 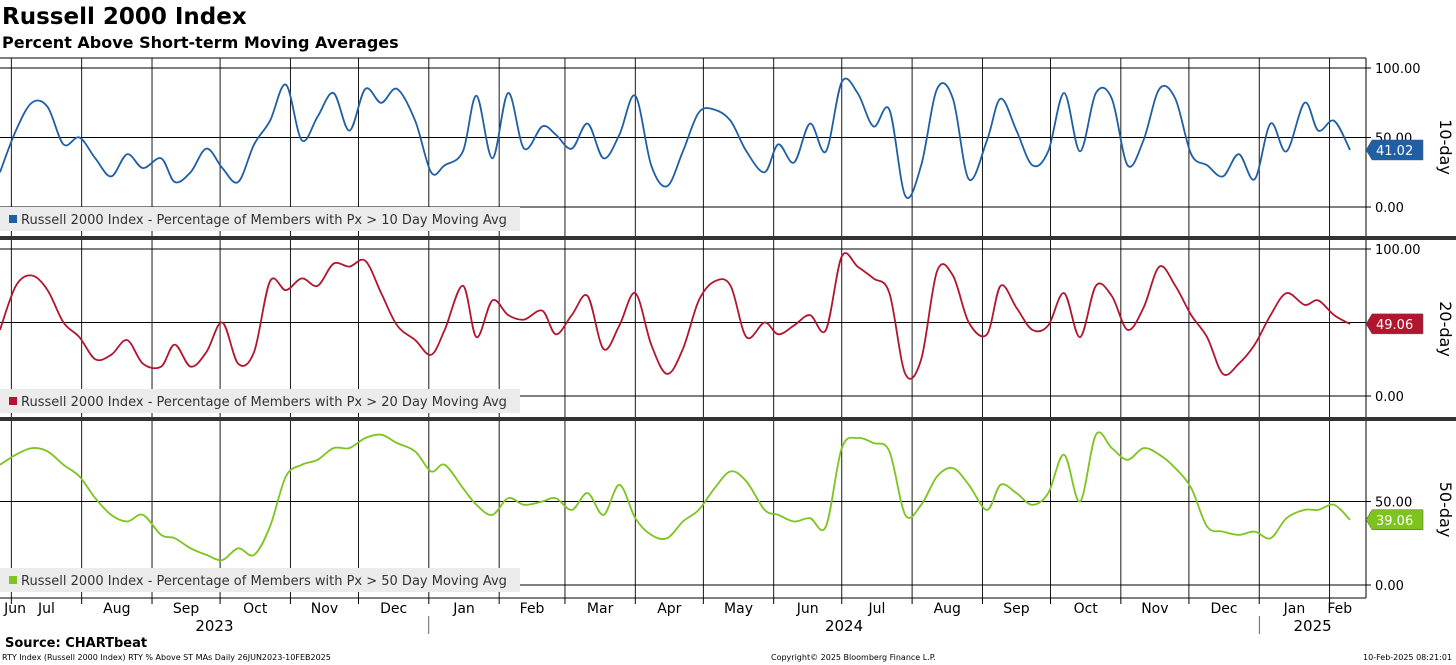 I want to click on panel-label-10-day: 10-day, so click(x=1445, y=147).